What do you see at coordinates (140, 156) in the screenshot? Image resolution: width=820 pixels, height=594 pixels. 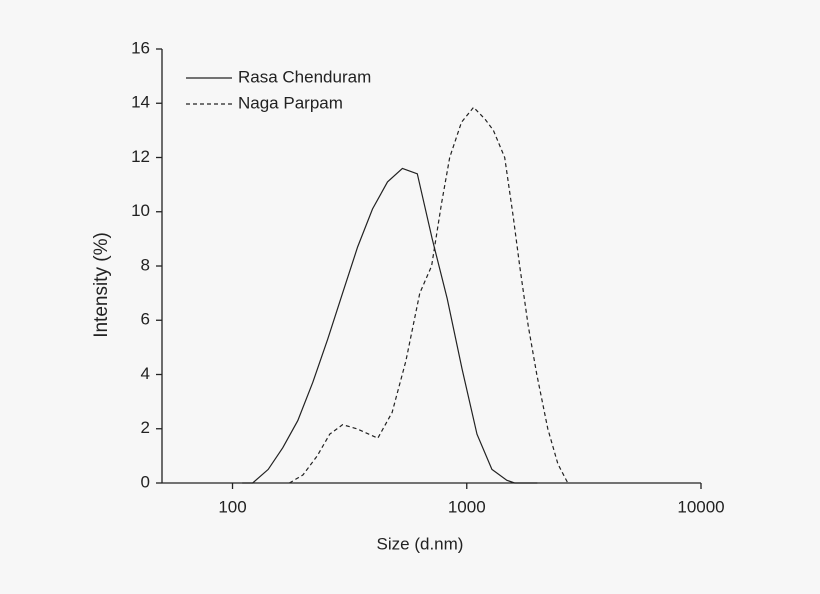 I see `y-tick-label: 12` at bounding box center [140, 156].